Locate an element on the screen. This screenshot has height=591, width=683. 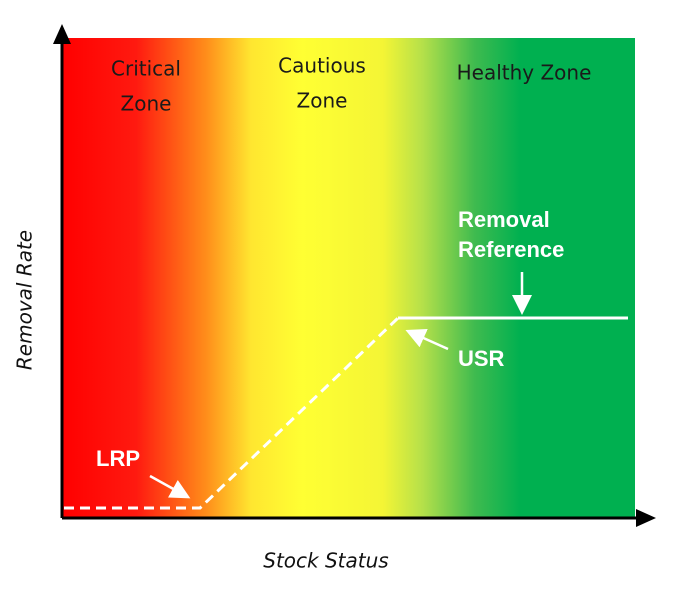
zone-label: Cautious is located at coordinates (322, 66).